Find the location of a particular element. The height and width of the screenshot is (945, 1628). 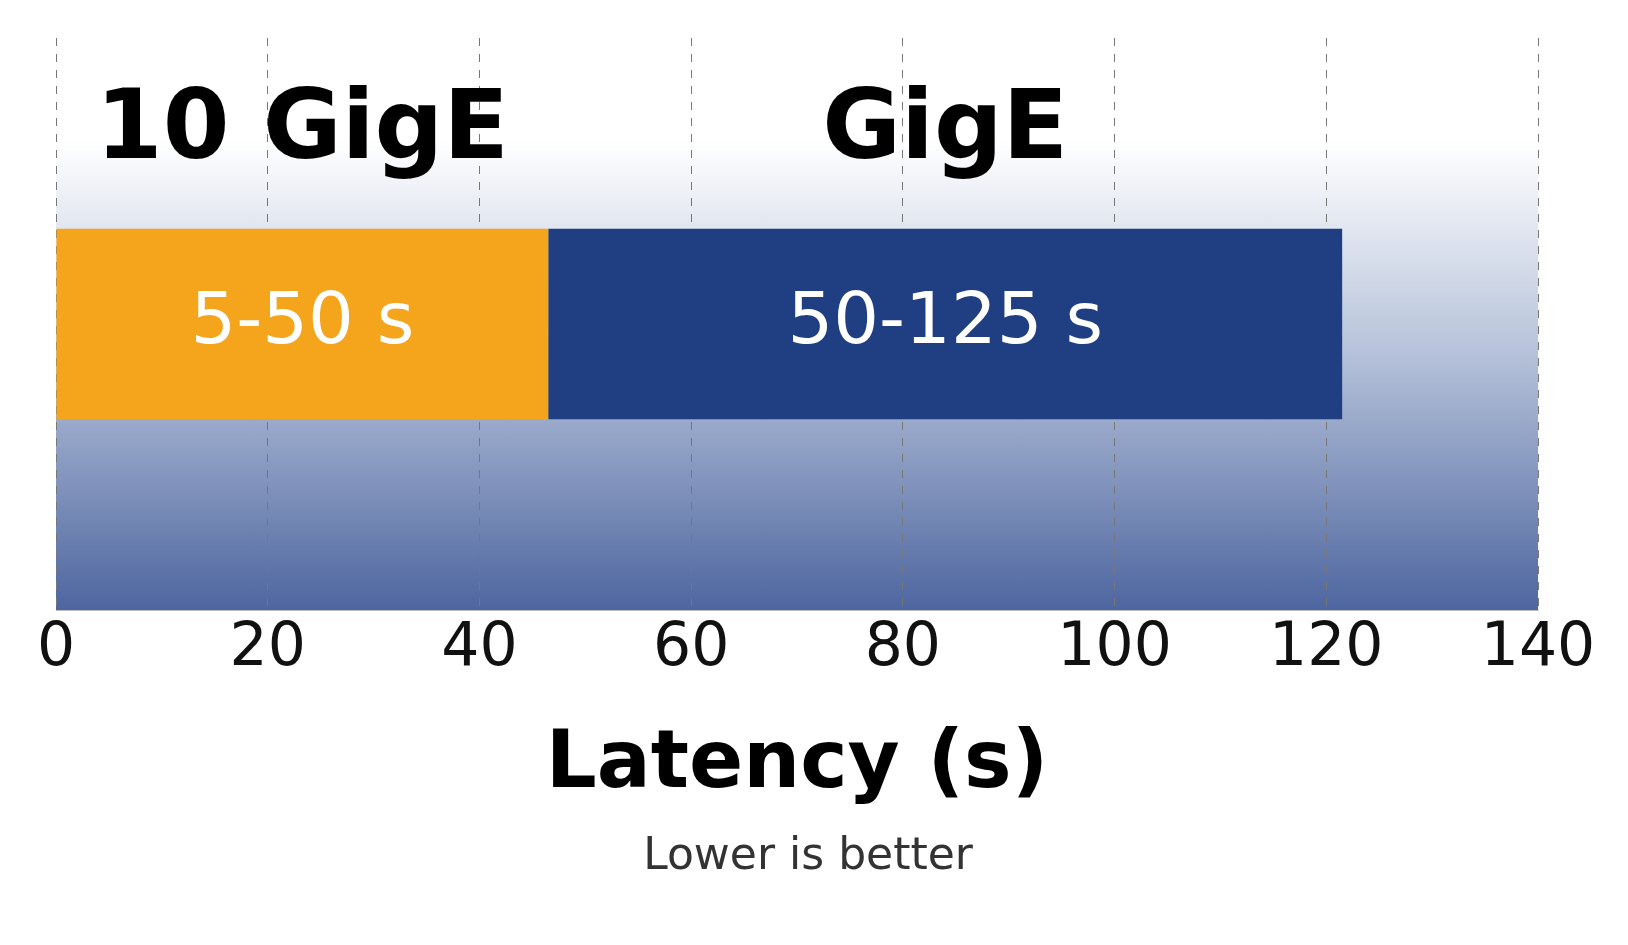

x-tick-label: 140 is located at coordinates (1538, 643).